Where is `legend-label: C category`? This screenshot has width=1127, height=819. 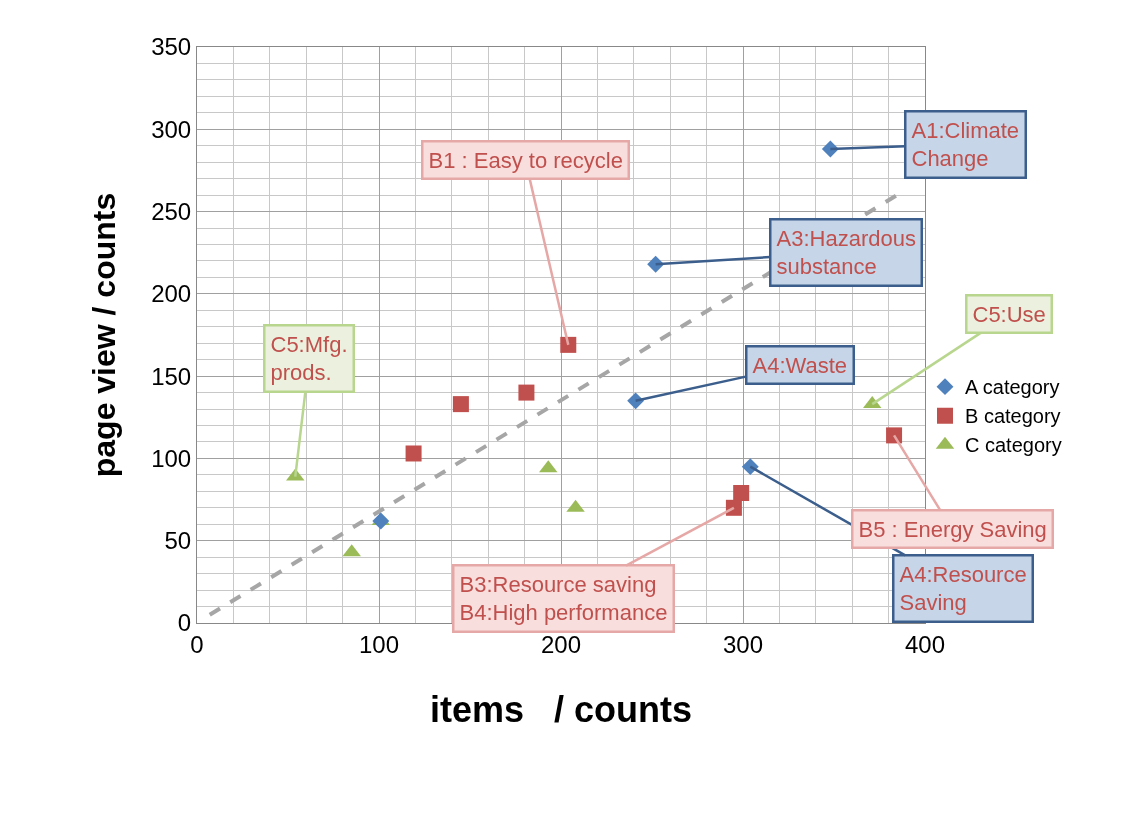
legend-label: C category is located at coordinates (1013, 445).